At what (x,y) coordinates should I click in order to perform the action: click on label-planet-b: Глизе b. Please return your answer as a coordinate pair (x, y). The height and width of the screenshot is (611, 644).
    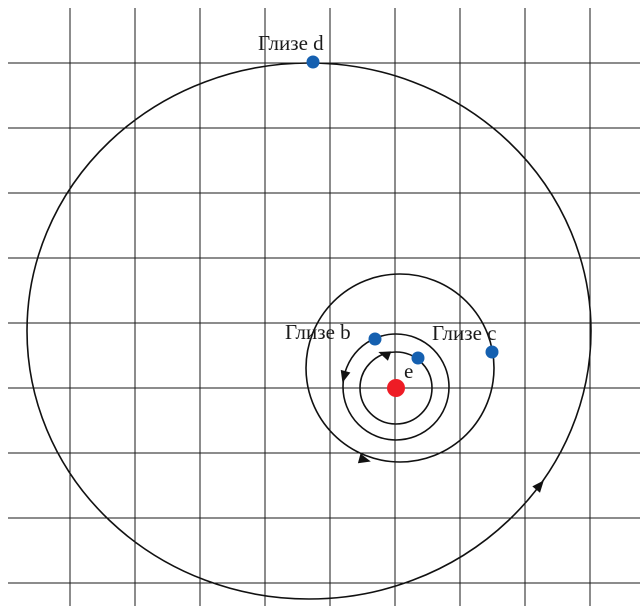
    Looking at the image, I should click on (318, 332).